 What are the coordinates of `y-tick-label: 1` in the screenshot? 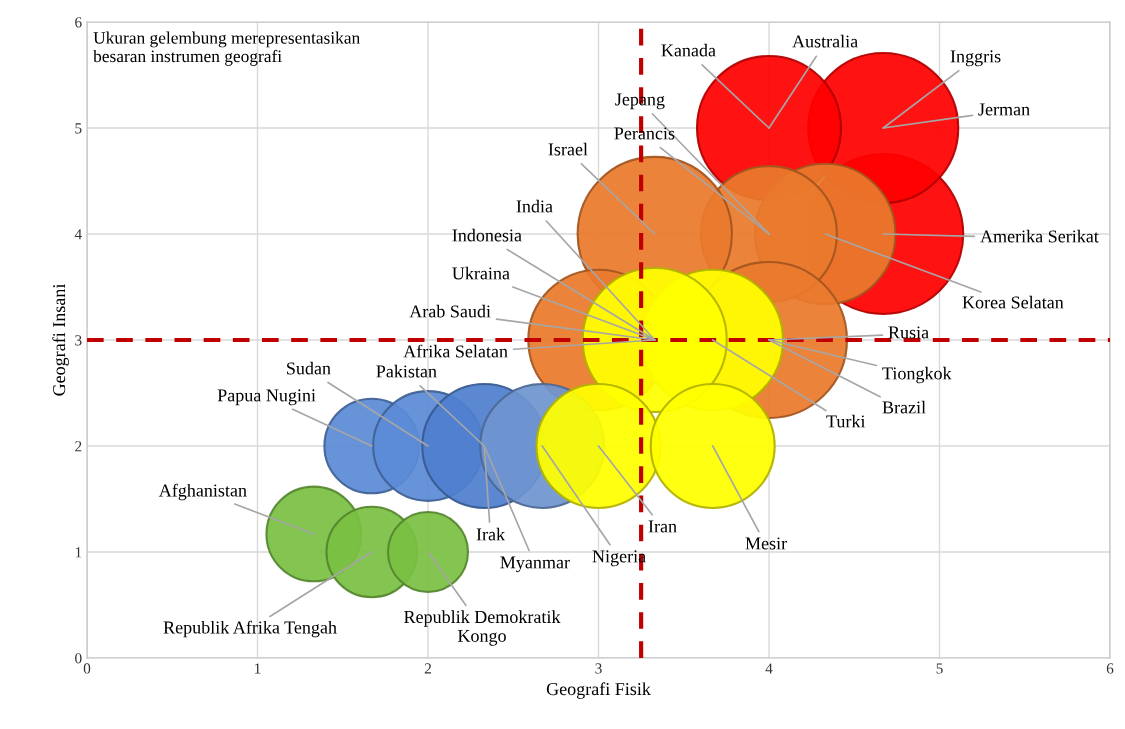 It's located at (78, 552).